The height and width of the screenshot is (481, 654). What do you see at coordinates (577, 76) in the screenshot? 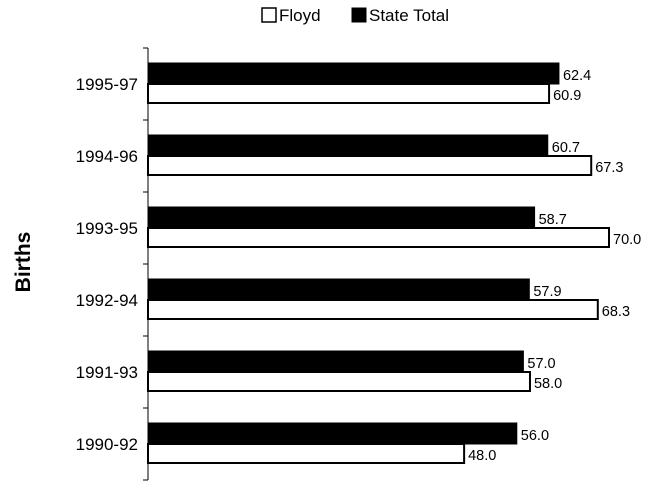
I see `value-label-state-total: 62.4` at bounding box center [577, 76].